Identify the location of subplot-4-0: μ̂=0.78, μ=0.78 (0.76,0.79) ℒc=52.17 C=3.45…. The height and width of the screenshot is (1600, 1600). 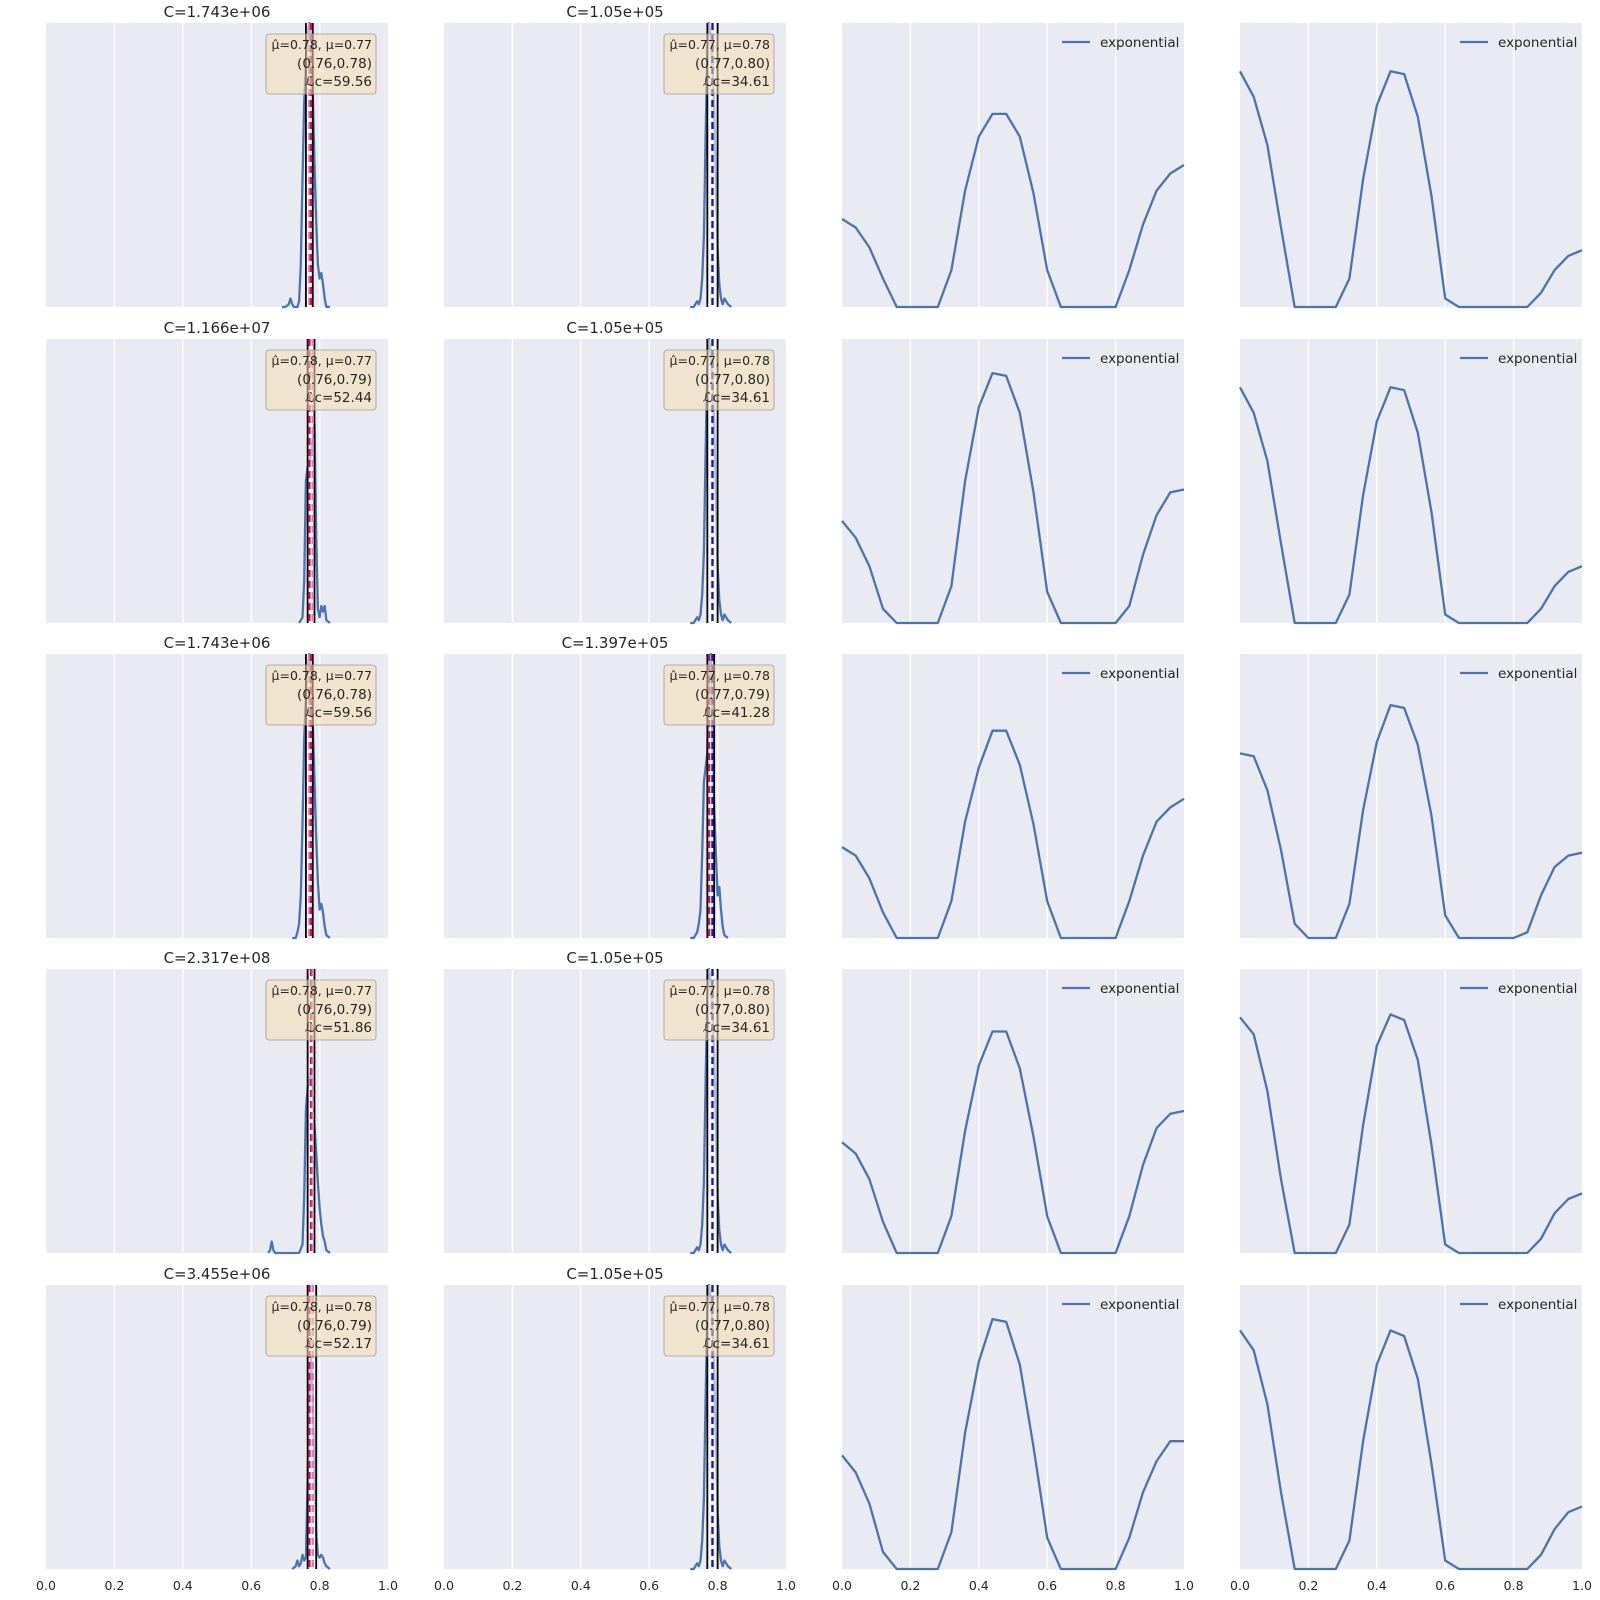
(217, 1429).